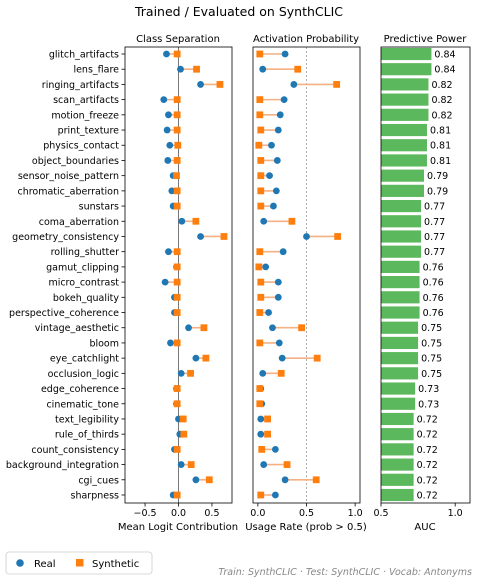 This screenshot has width=479, height=587. Describe the element at coordinates (85, 252) in the screenshot. I see `category-label: rolling_shutter` at that location.